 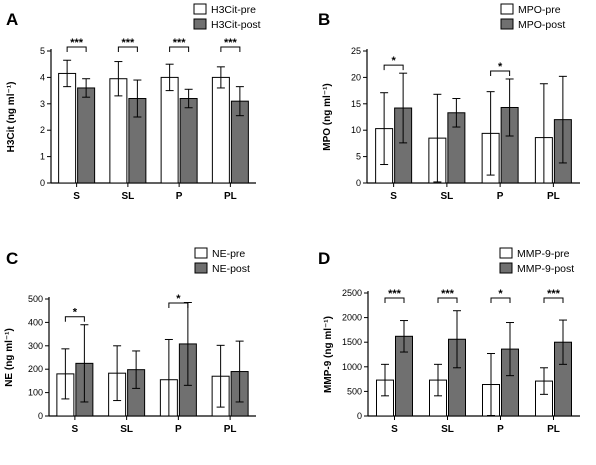 What do you see at coordinates (35, 393) in the screenshot?
I see `y-tick-label: 100` at bounding box center [35, 393].